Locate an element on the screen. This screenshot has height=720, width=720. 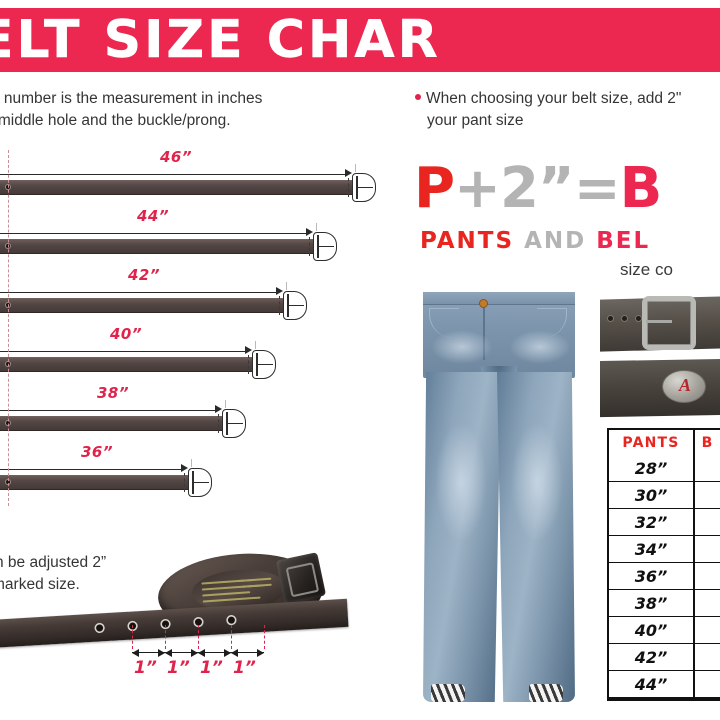
belt-size-label: 46” is located at coordinates (176, 157).